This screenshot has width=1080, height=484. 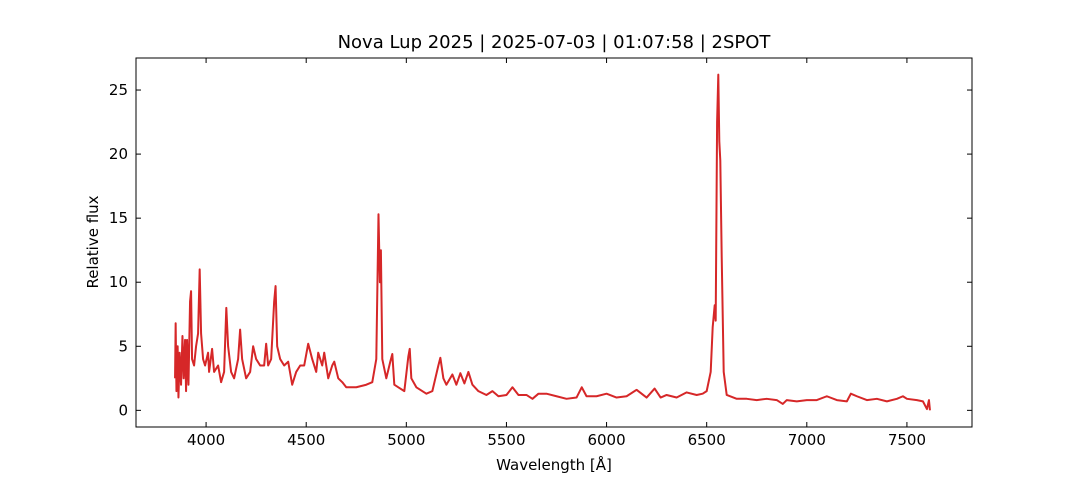 I want to click on x-tick-label: 5000, so click(x=406, y=440).